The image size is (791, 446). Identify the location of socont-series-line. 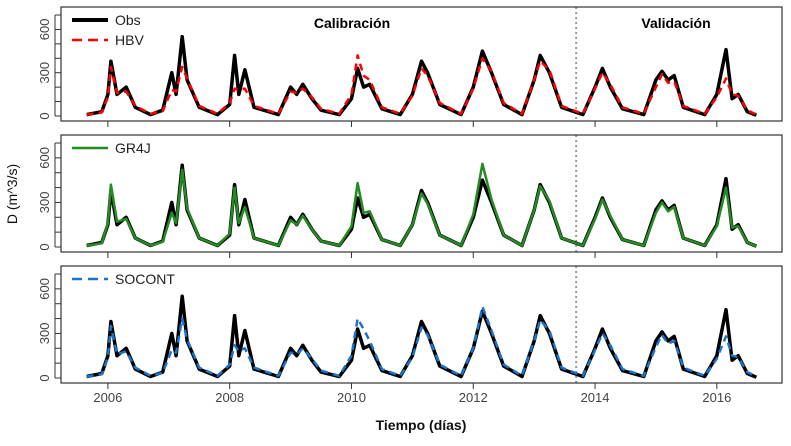
(421, 341).